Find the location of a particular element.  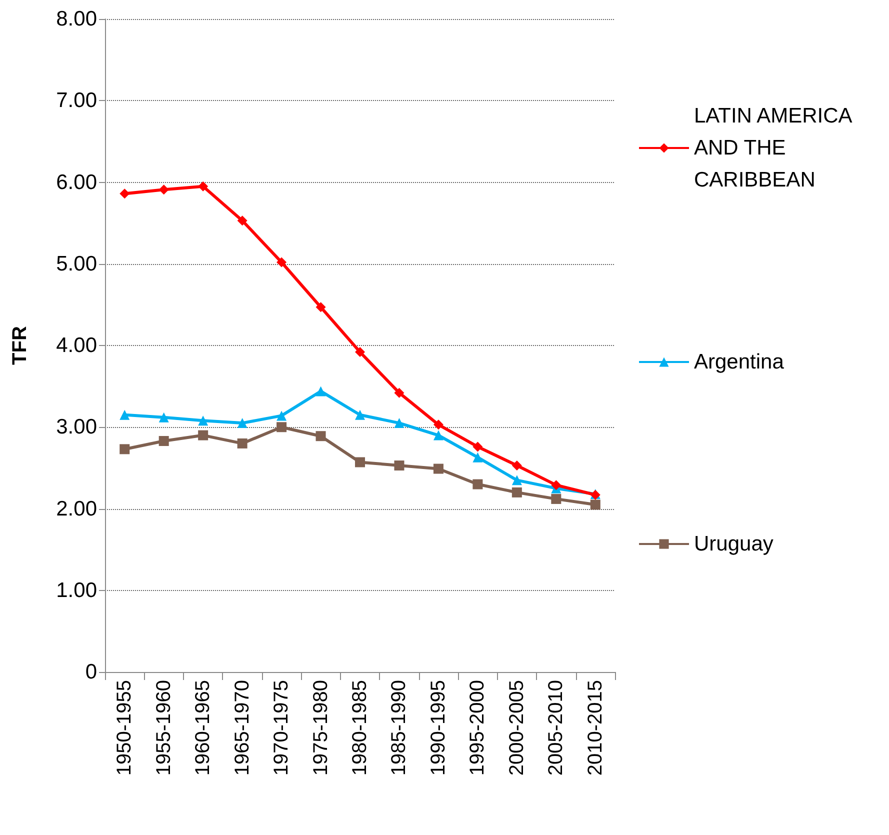

y-tick-label: 1.00 is located at coordinates (76, 590).